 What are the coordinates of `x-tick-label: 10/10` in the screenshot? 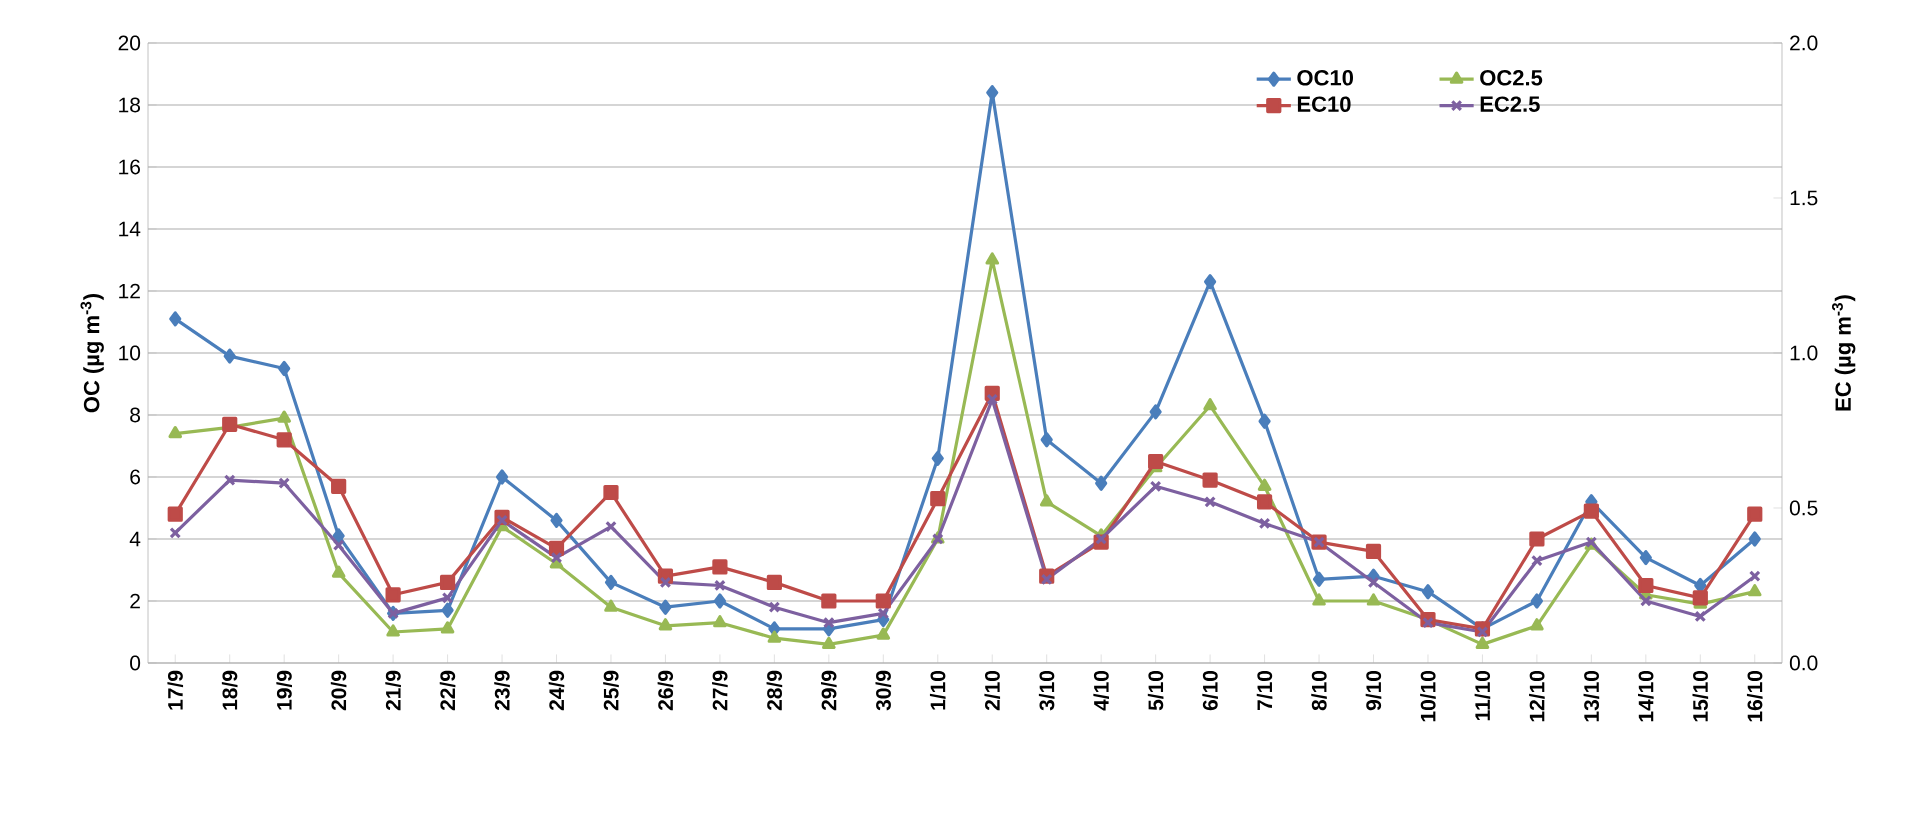 It's located at (1428, 696).